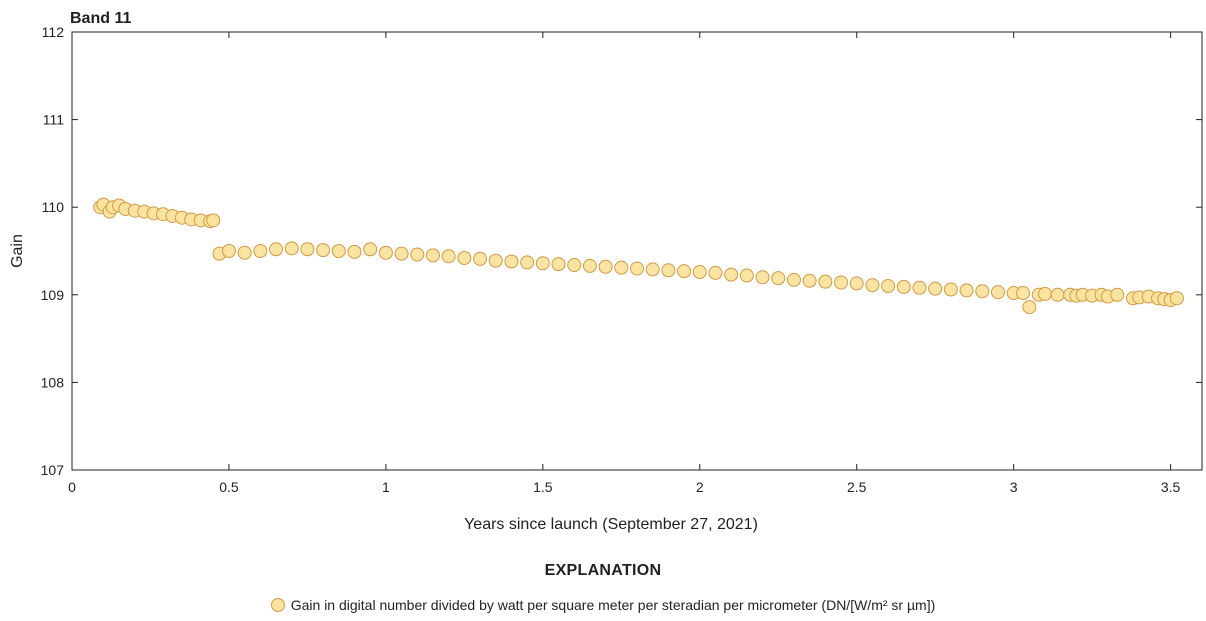  I want to click on legend-marker-icon, so click(277, 605).